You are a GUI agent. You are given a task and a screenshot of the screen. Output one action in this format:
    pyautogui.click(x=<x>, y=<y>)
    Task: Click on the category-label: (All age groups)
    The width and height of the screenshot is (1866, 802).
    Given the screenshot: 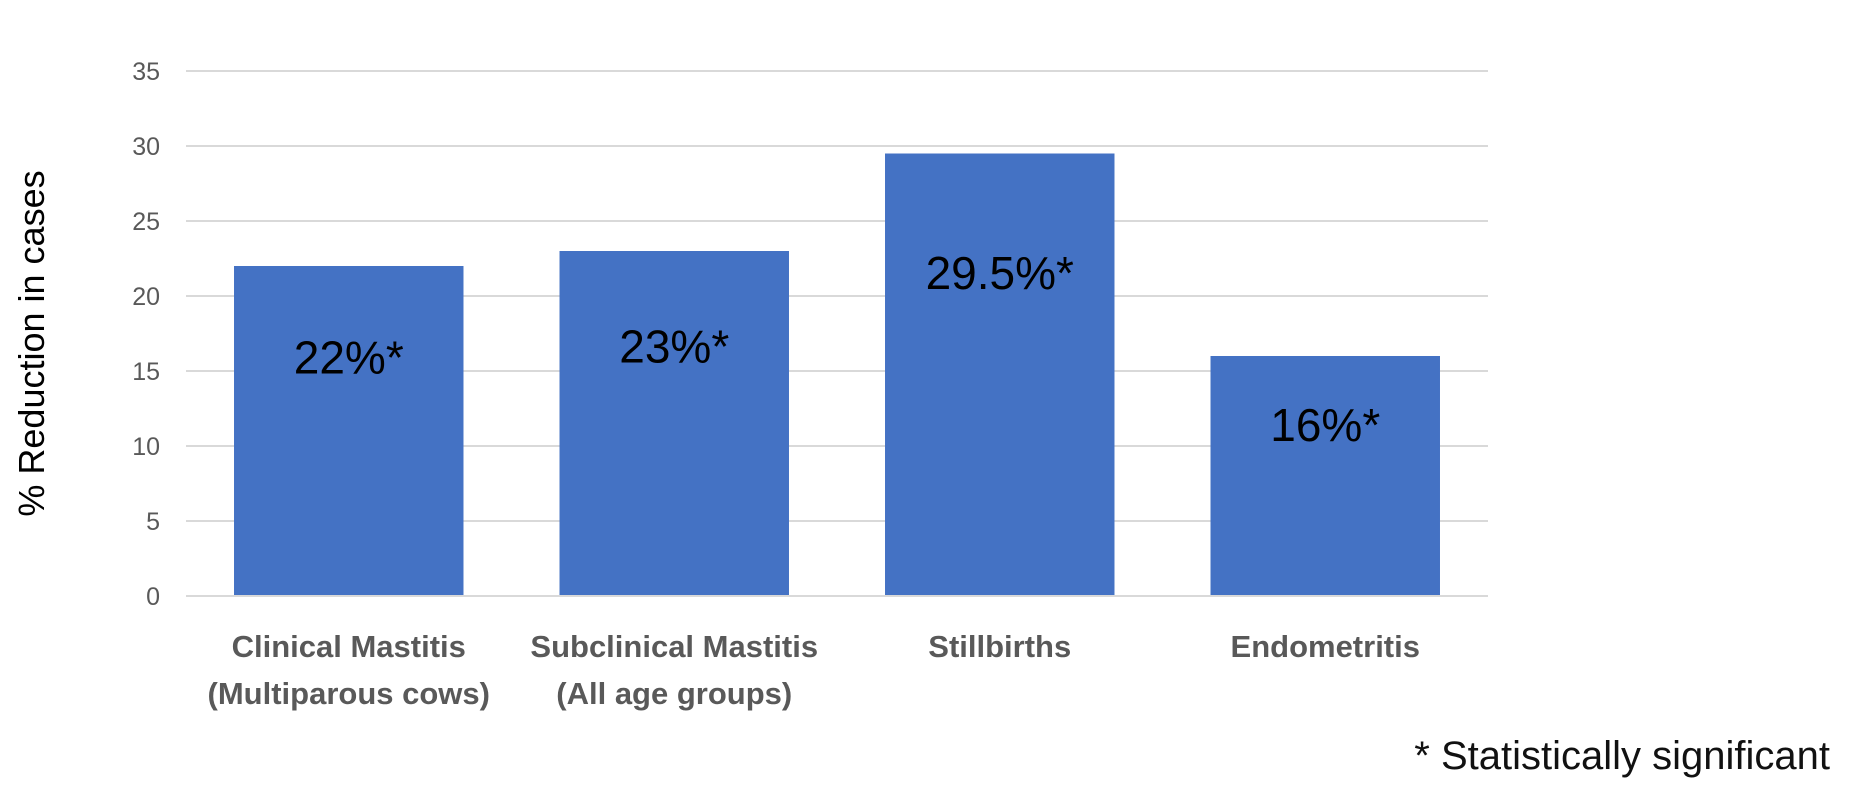 What is the action you would take?
    pyautogui.click(x=674, y=693)
    